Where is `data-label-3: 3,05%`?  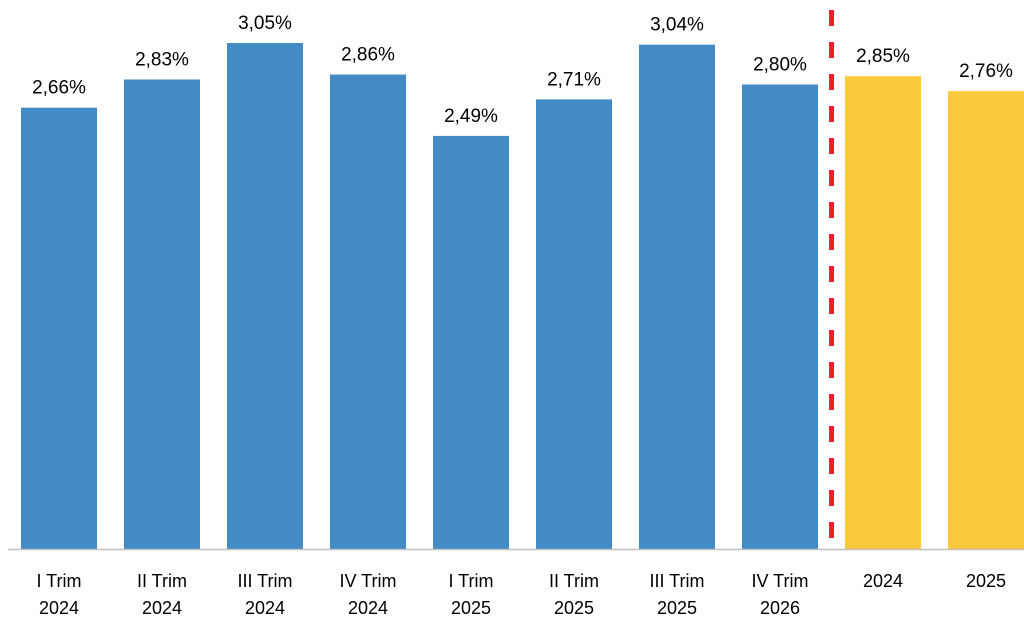
data-label-3: 3,05% is located at coordinates (265, 23).